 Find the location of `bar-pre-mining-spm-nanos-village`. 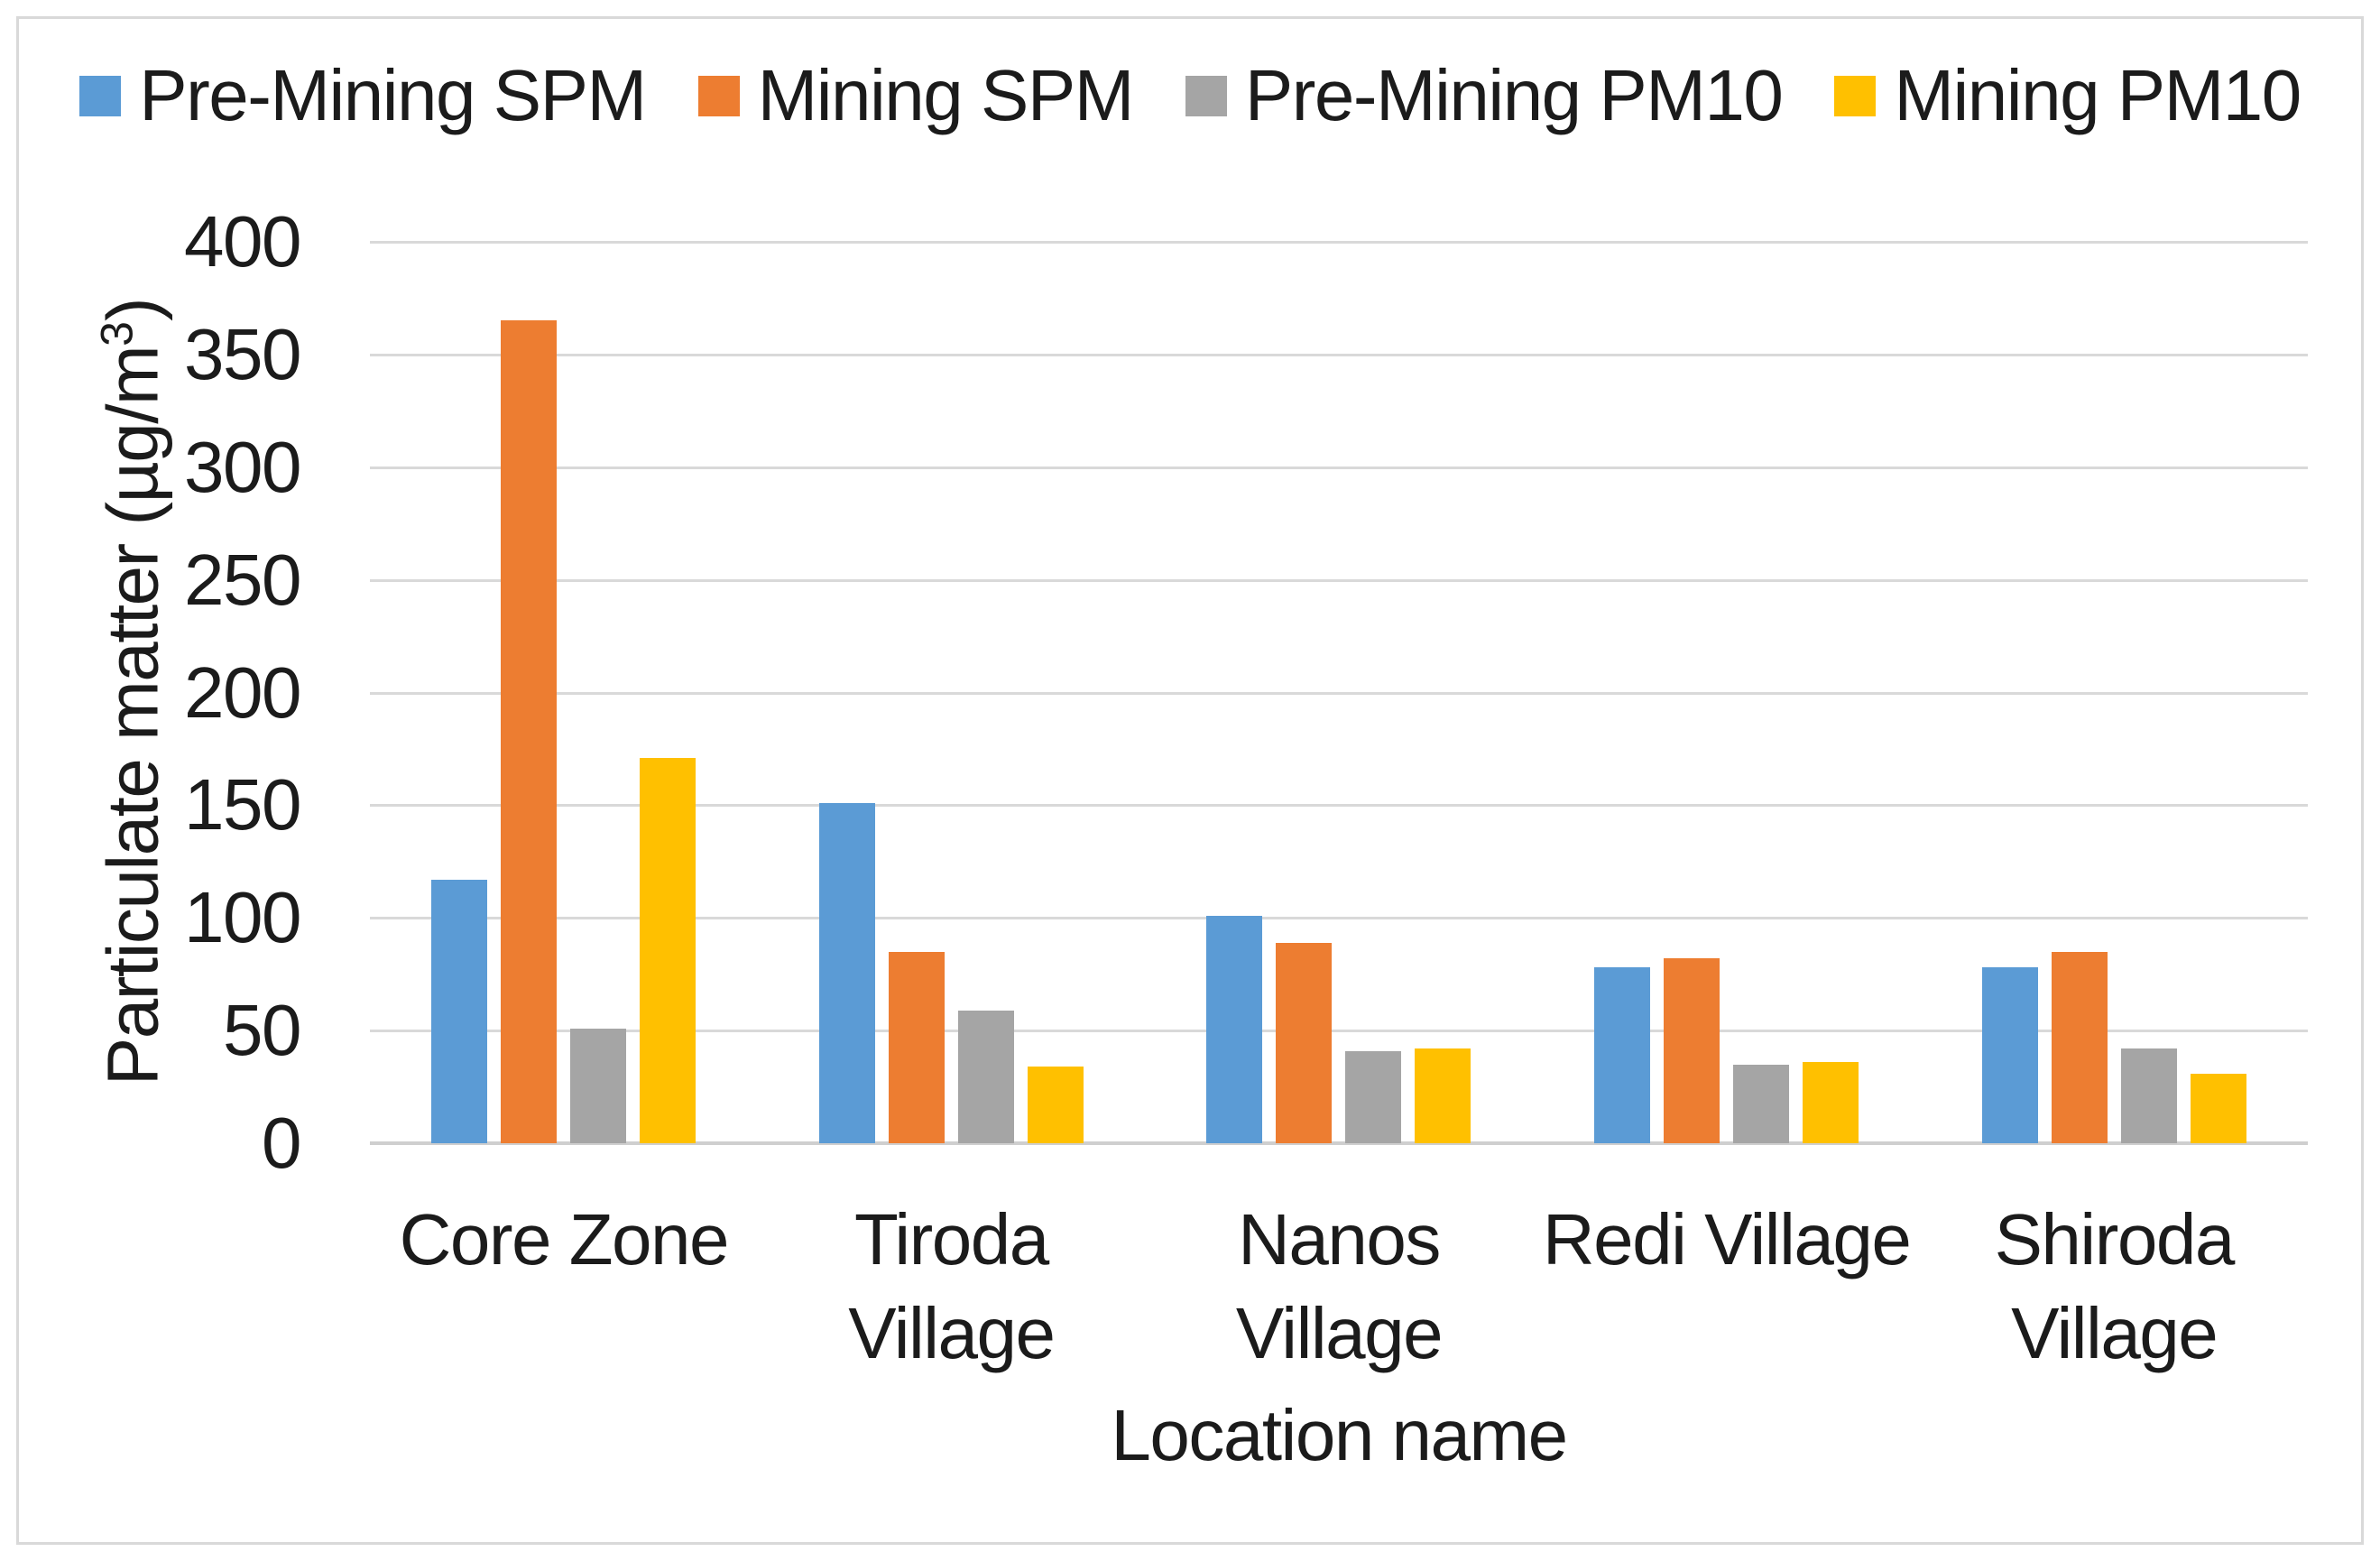

bar-pre-mining-spm-nanos-village is located at coordinates (1234, 1029).